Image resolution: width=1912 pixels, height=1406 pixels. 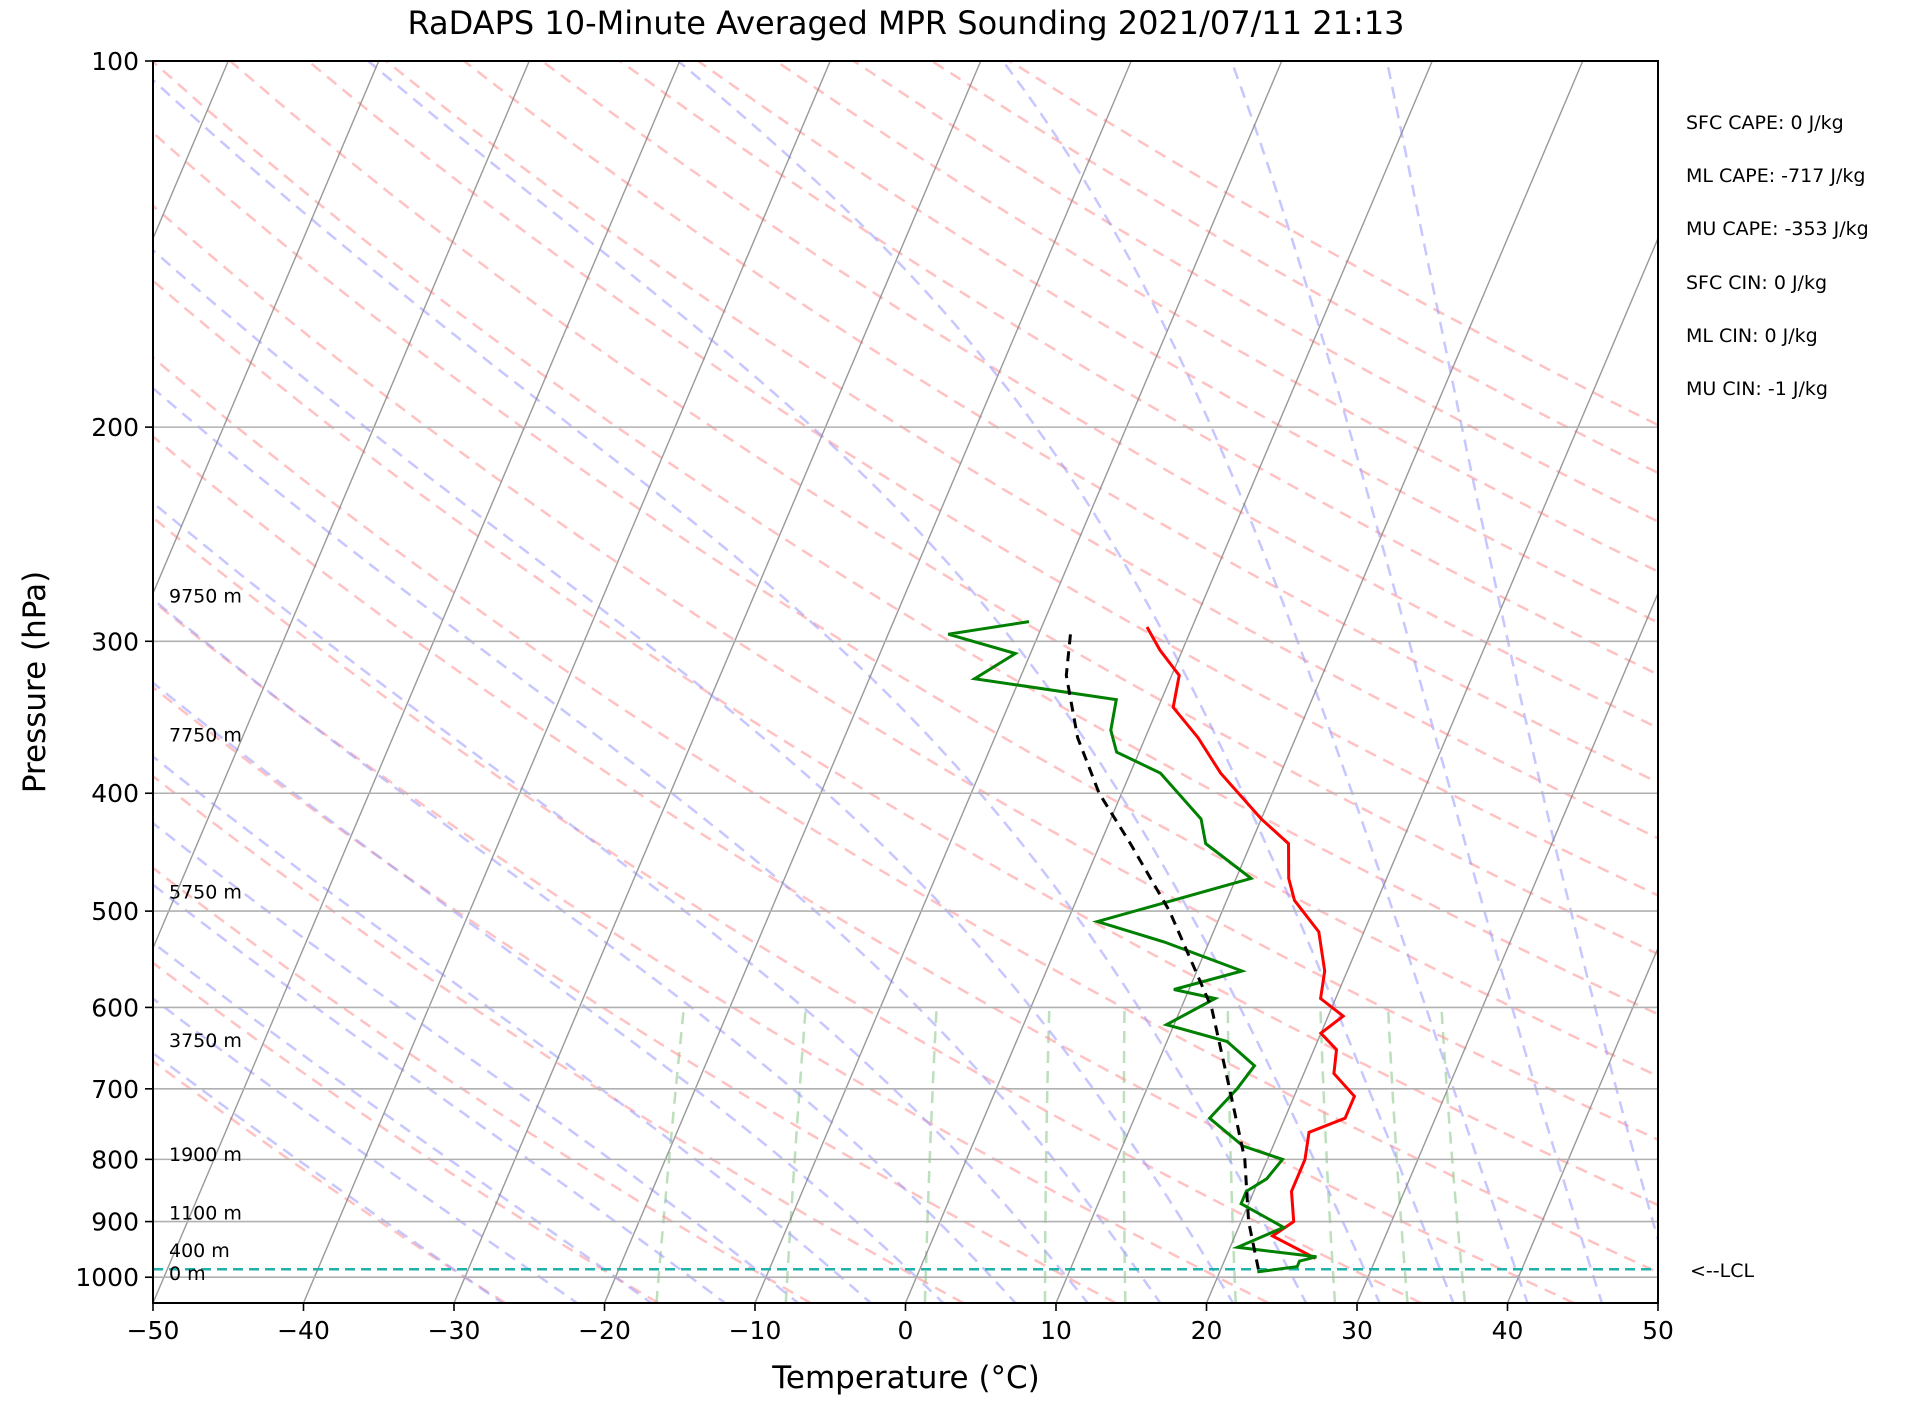 I want to click on x-tick-label: 40, so click(x=1508, y=1330).